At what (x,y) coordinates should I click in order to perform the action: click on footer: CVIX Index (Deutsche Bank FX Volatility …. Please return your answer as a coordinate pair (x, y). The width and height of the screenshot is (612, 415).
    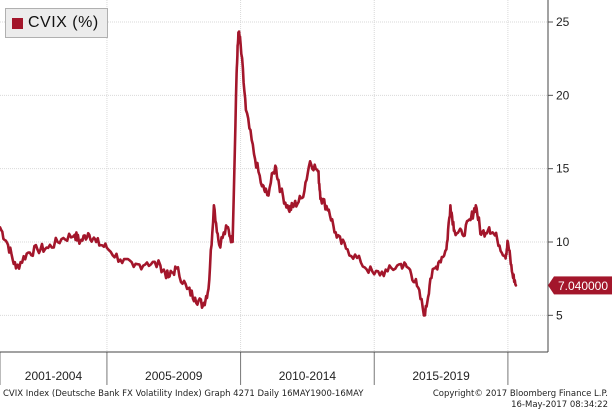
    Looking at the image, I should click on (306, 400).